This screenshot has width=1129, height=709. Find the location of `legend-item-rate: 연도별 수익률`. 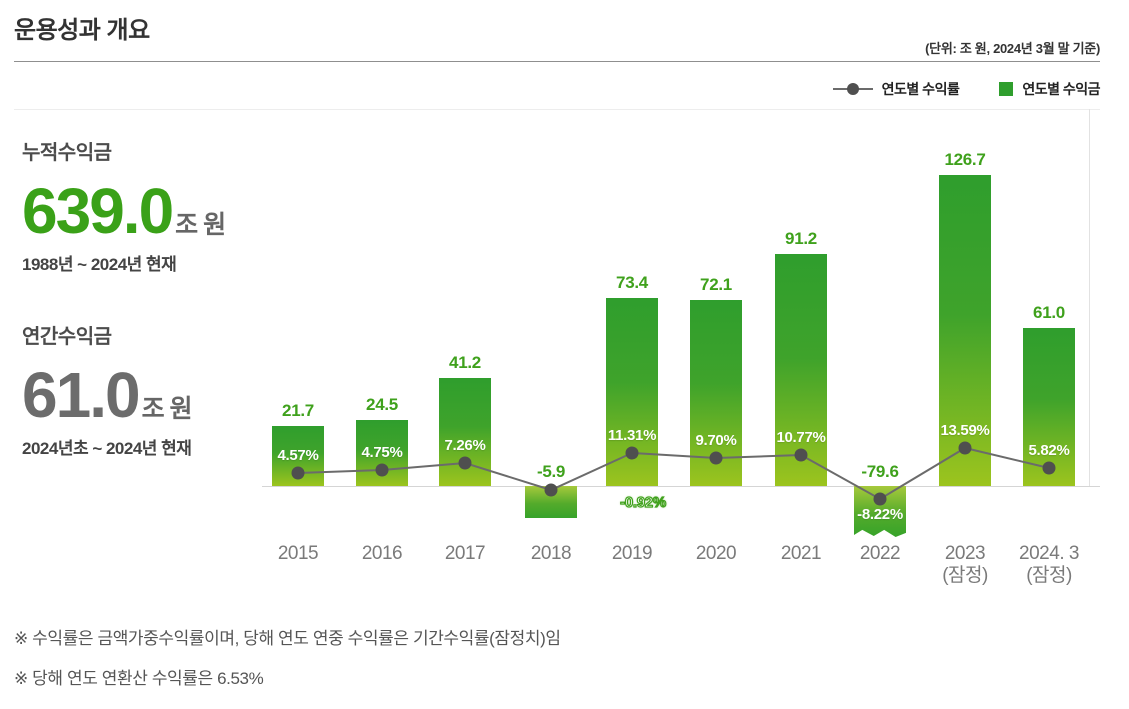

legend-item-rate: 연도별 수익률 is located at coordinates (896, 89).